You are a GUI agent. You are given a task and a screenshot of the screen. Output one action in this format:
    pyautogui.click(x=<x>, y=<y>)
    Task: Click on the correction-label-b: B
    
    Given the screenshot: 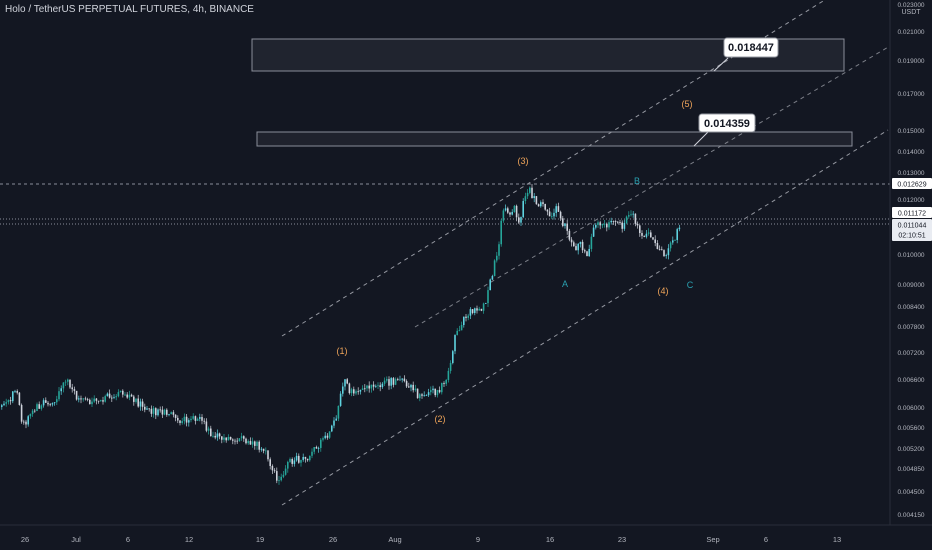 What is the action you would take?
    pyautogui.click(x=637, y=181)
    